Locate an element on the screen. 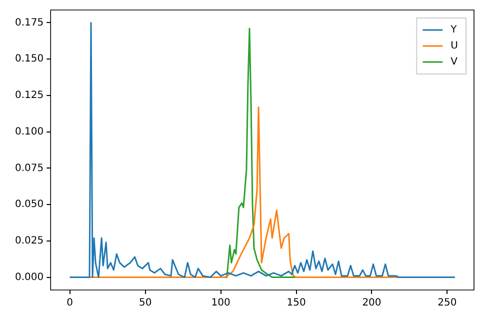  y-tick-label: 0.125 is located at coordinates (29, 96).